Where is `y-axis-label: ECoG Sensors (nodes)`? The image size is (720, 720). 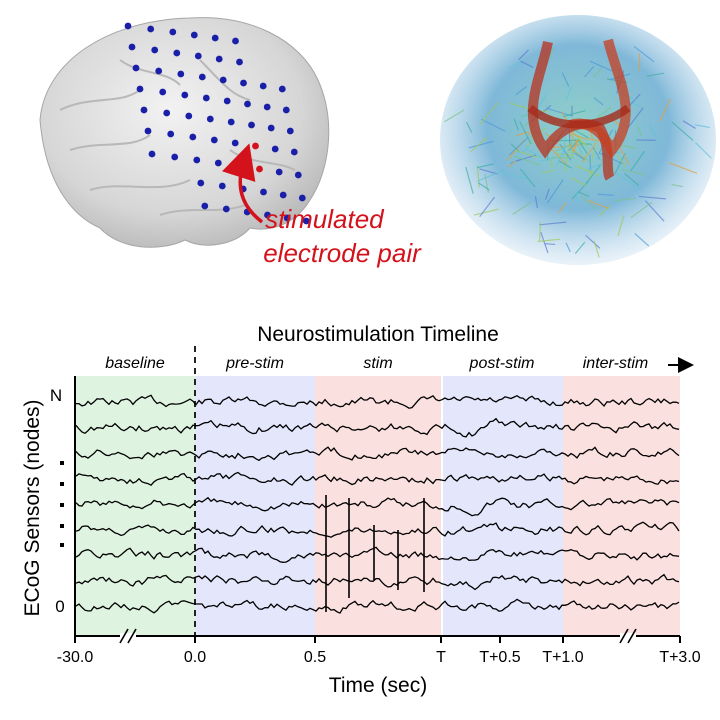
y-axis-label: ECoG Sensors (nodes) is located at coordinates (32, 507).